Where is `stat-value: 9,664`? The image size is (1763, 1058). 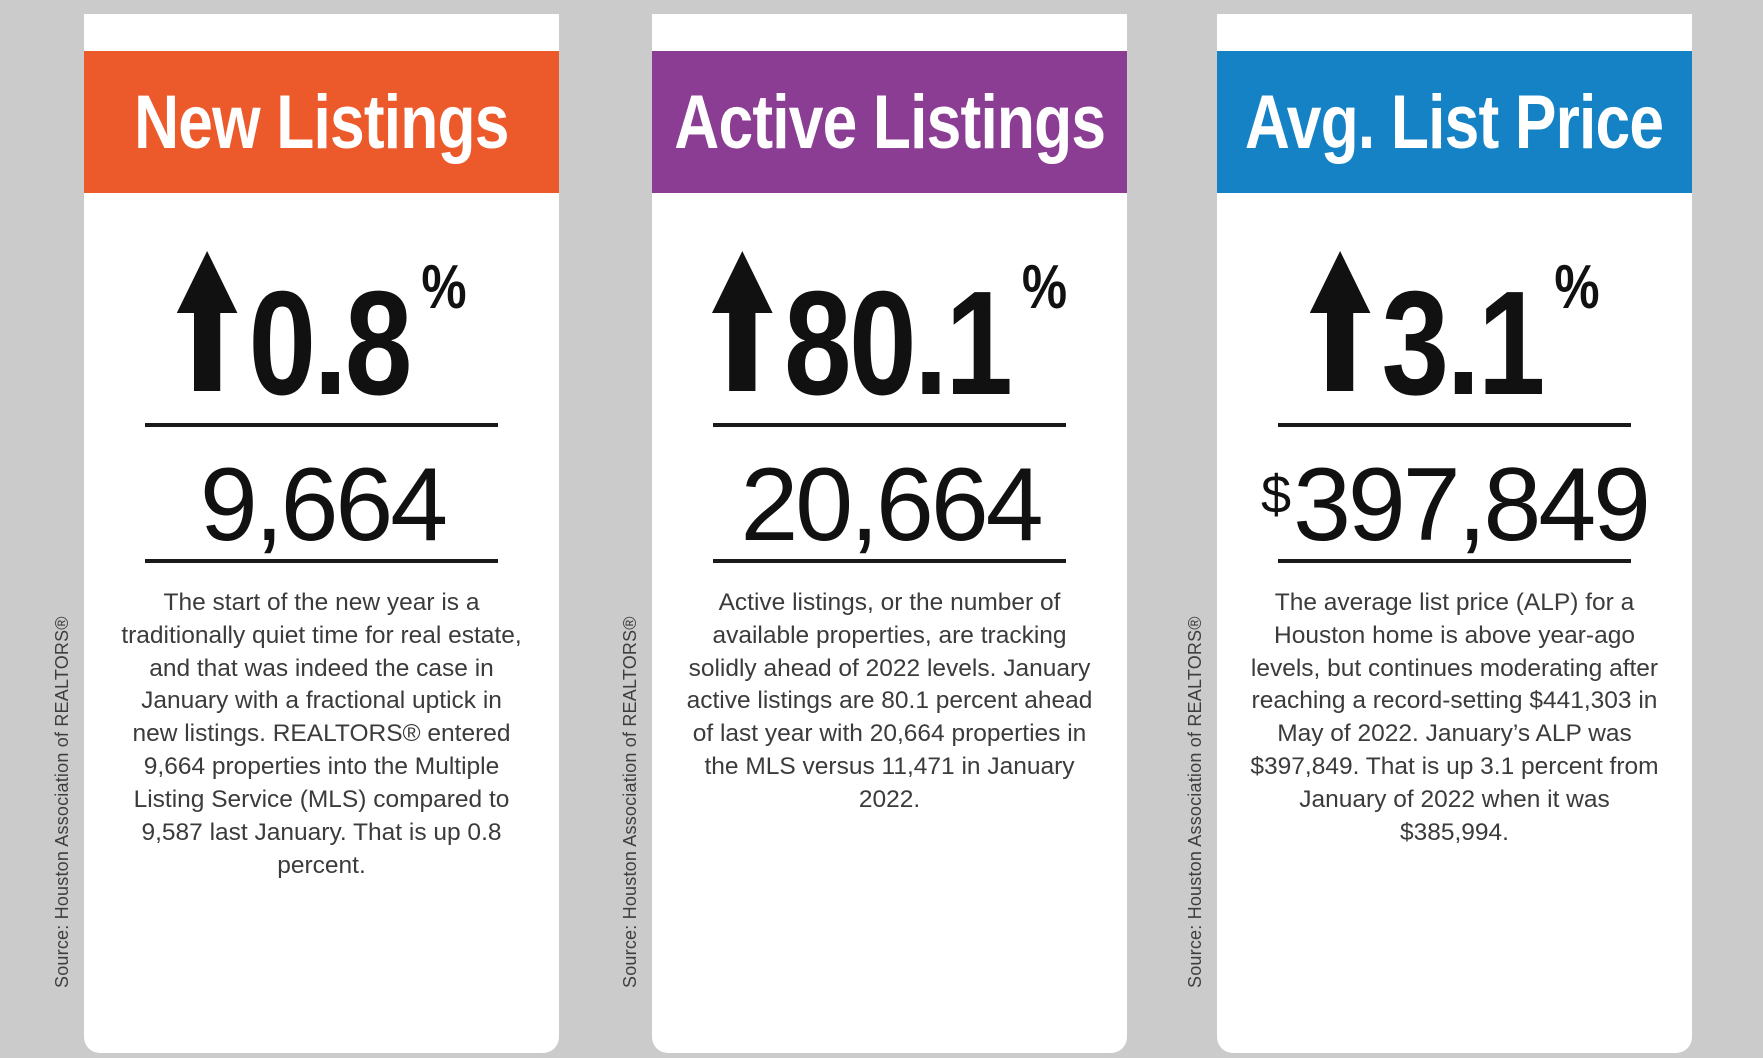
stat-value: 9,664 is located at coordinates (321, 505).